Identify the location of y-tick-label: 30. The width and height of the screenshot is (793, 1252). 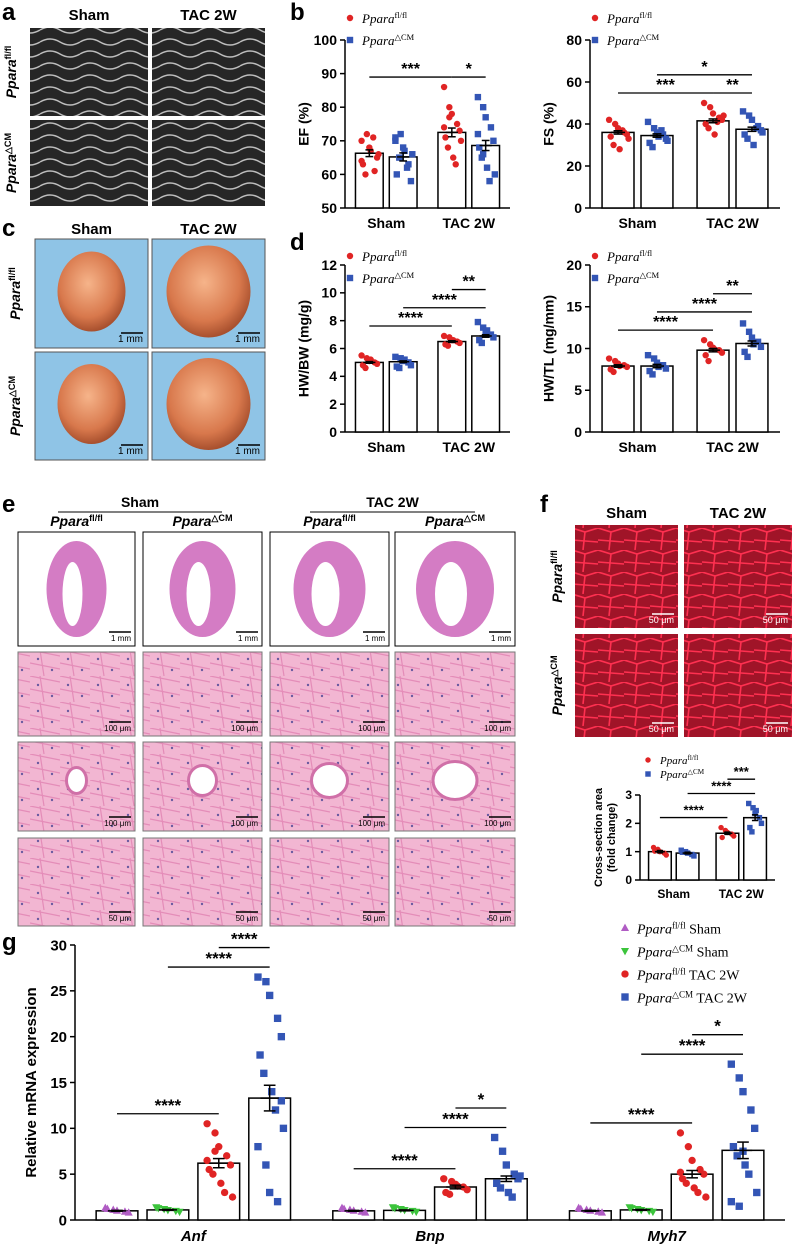
(58, 945).